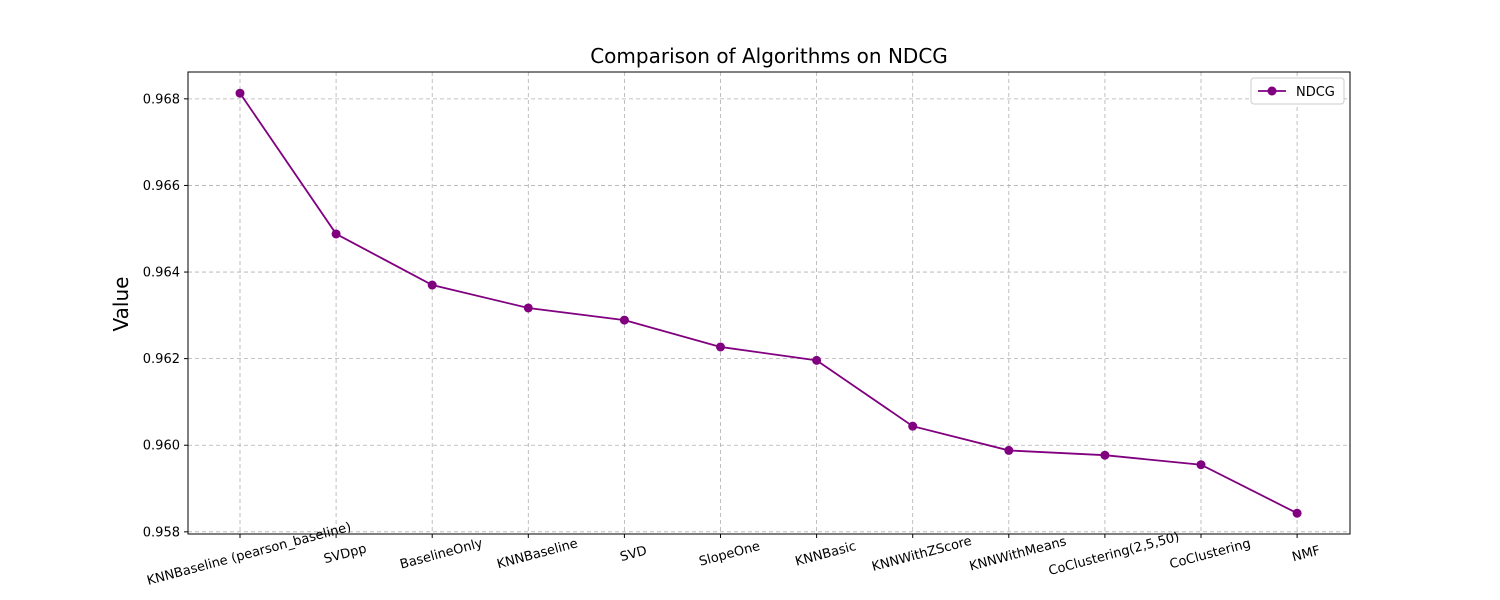 The width and height of the screenshot is (1500, 600). Describe the element at coordinates (730, 554) in the screenshot. I see `x-tick-label: SlopeOne` at that location.